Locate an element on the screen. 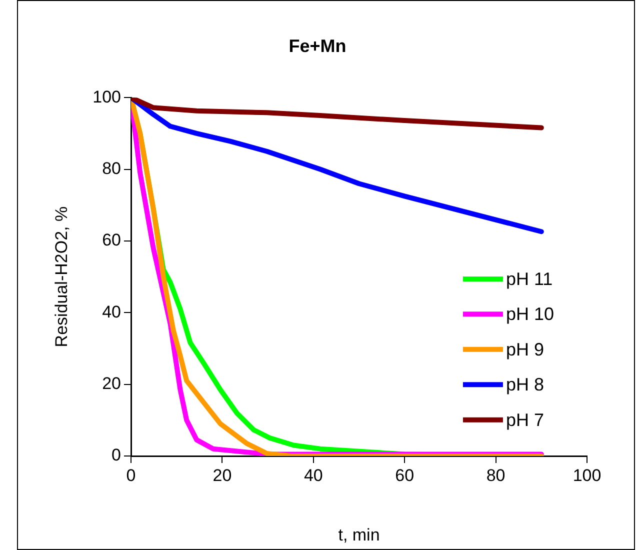 This screenshot has height=550, width=638. x-tick-label: 60 is located at coordinates (404, 475).